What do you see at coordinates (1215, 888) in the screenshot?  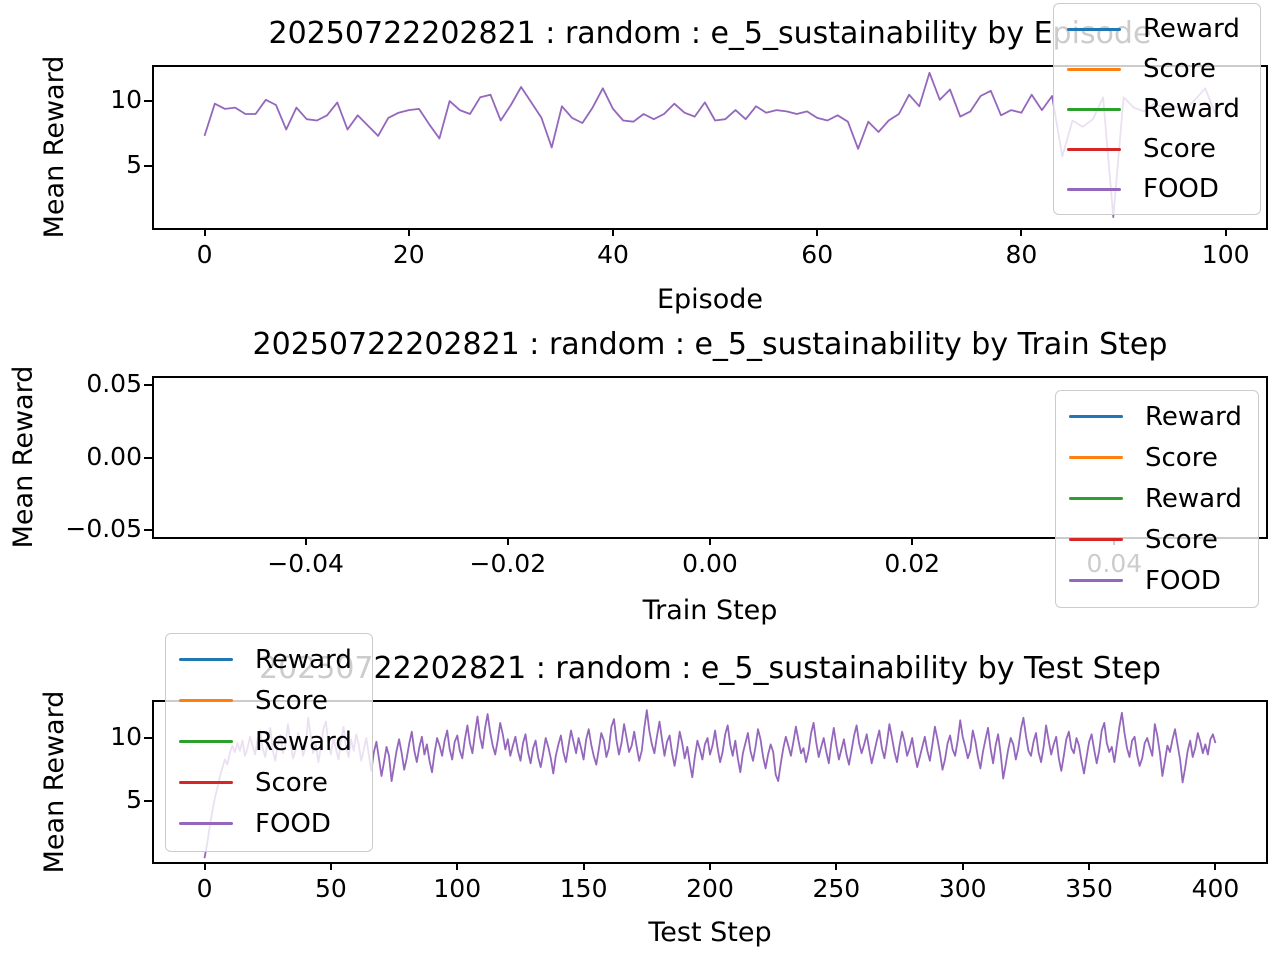 I see `x-tick-label: 400` at bounding box center [1215, 888].